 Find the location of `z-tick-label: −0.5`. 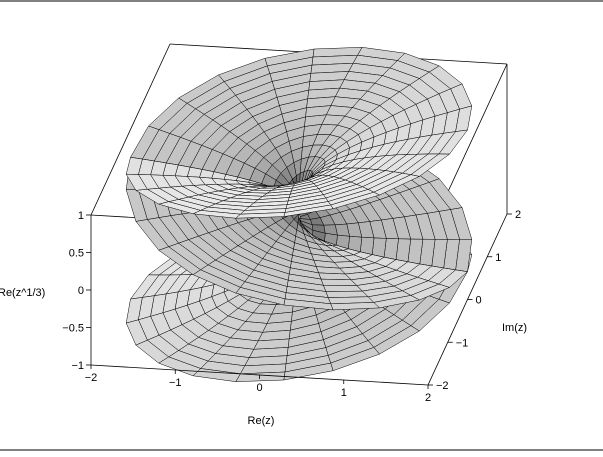

z-tick-label: −0.5 is located at coordinates (73, 329).